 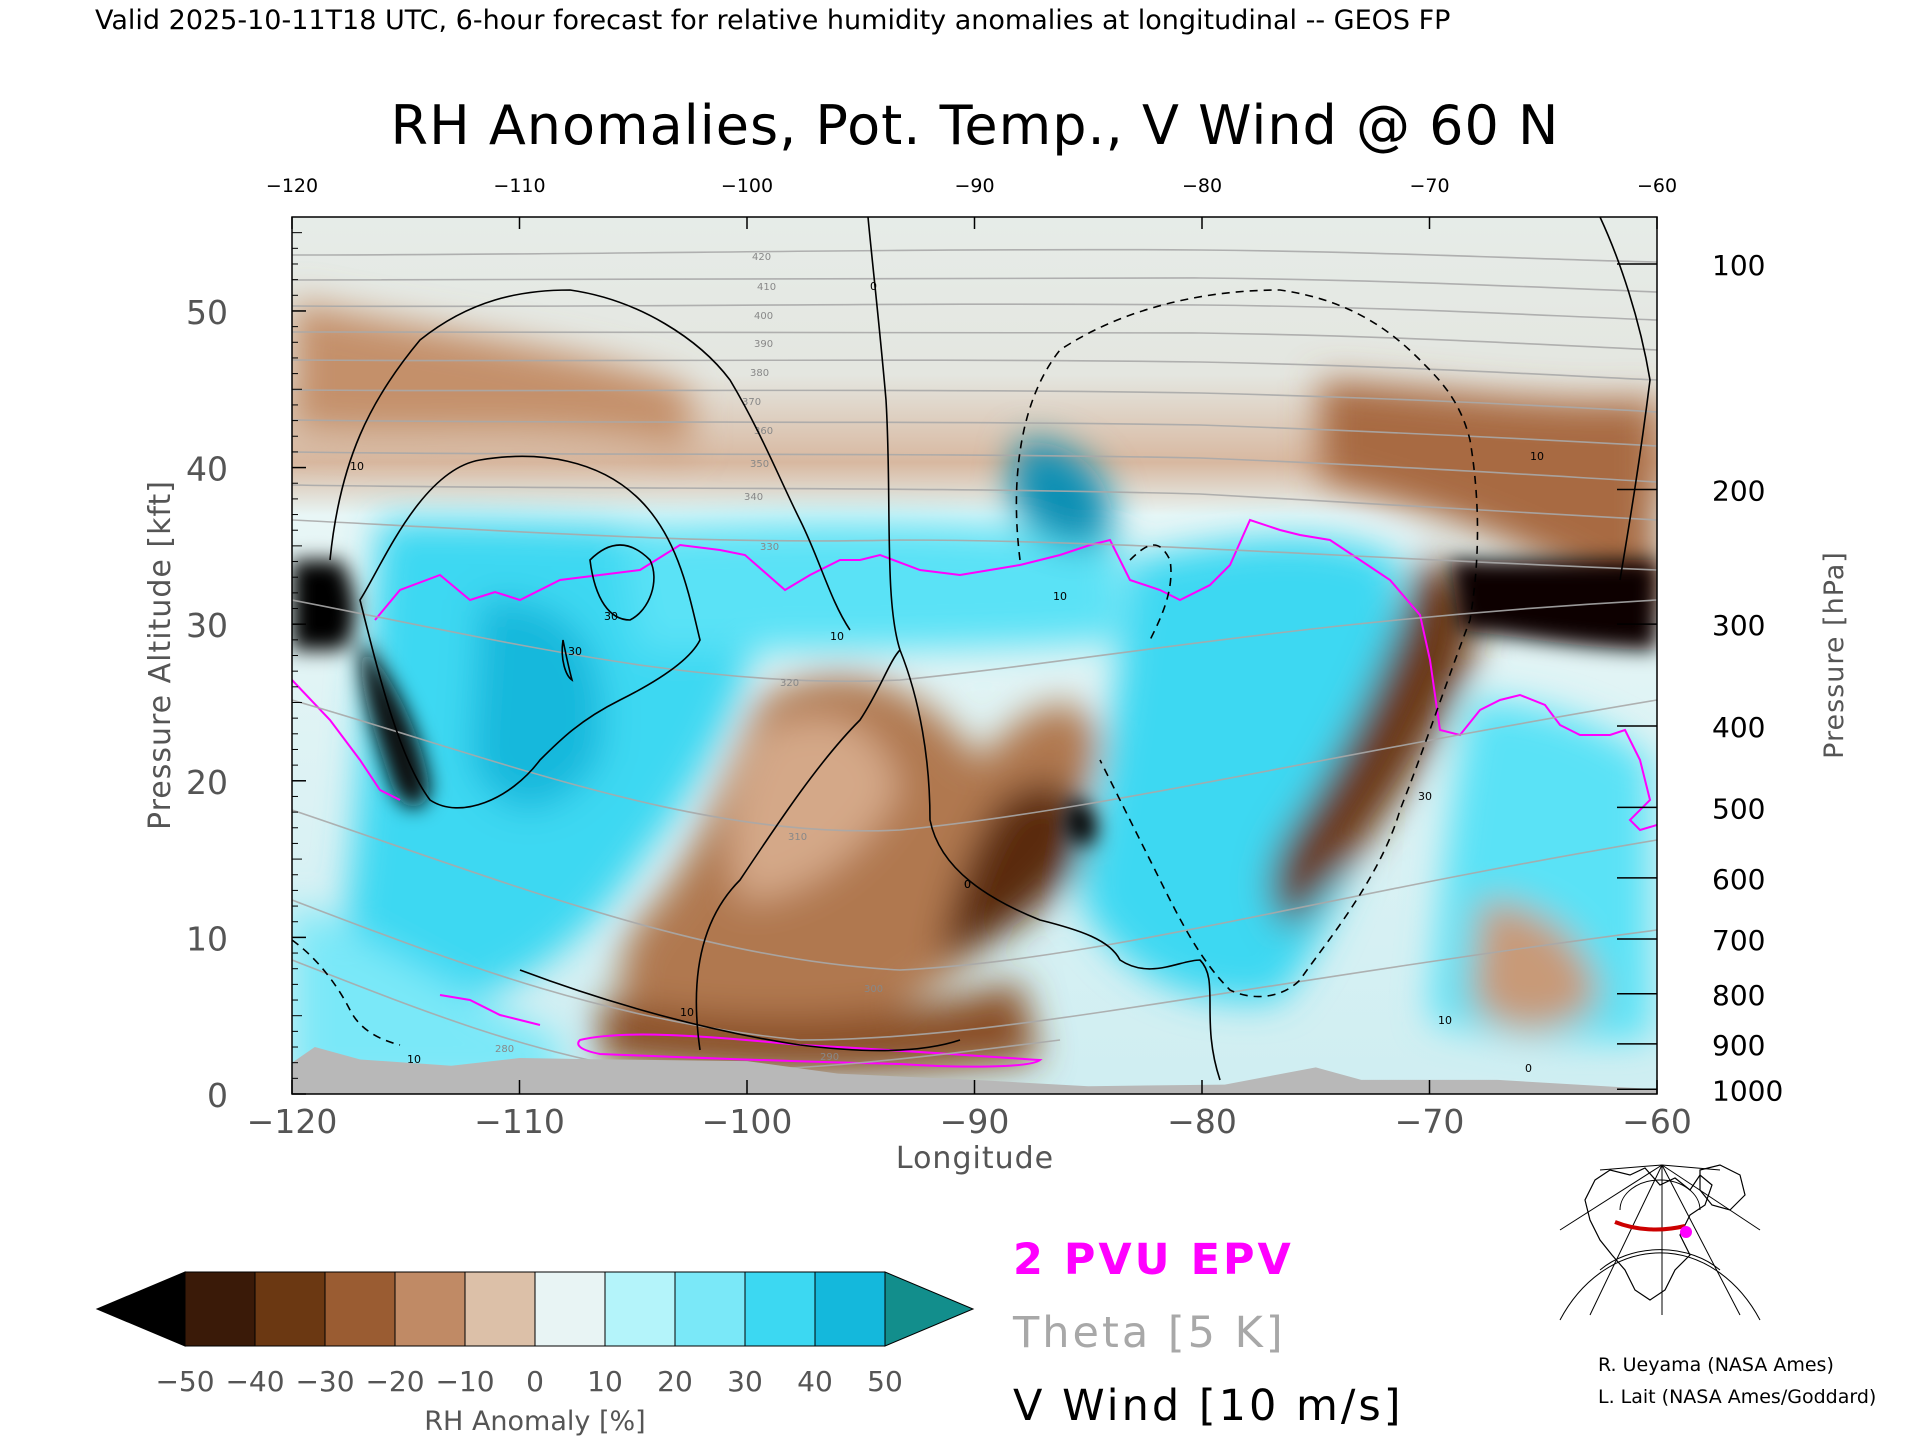 I want to click on v-wind-zero-line, so click(x=1044, y=649).